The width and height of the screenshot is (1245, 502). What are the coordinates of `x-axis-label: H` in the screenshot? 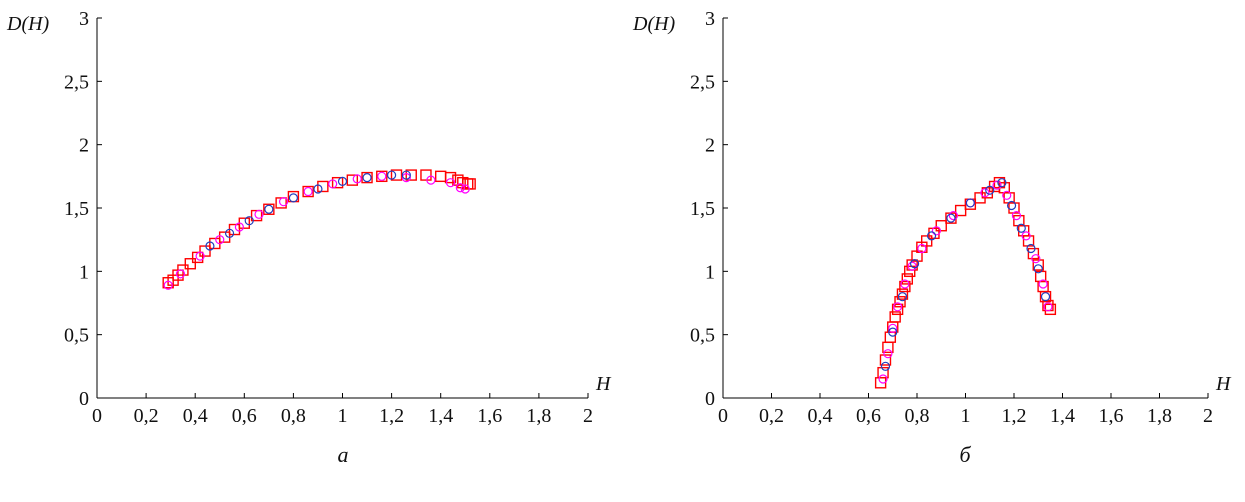 It's located at (1223, 384).